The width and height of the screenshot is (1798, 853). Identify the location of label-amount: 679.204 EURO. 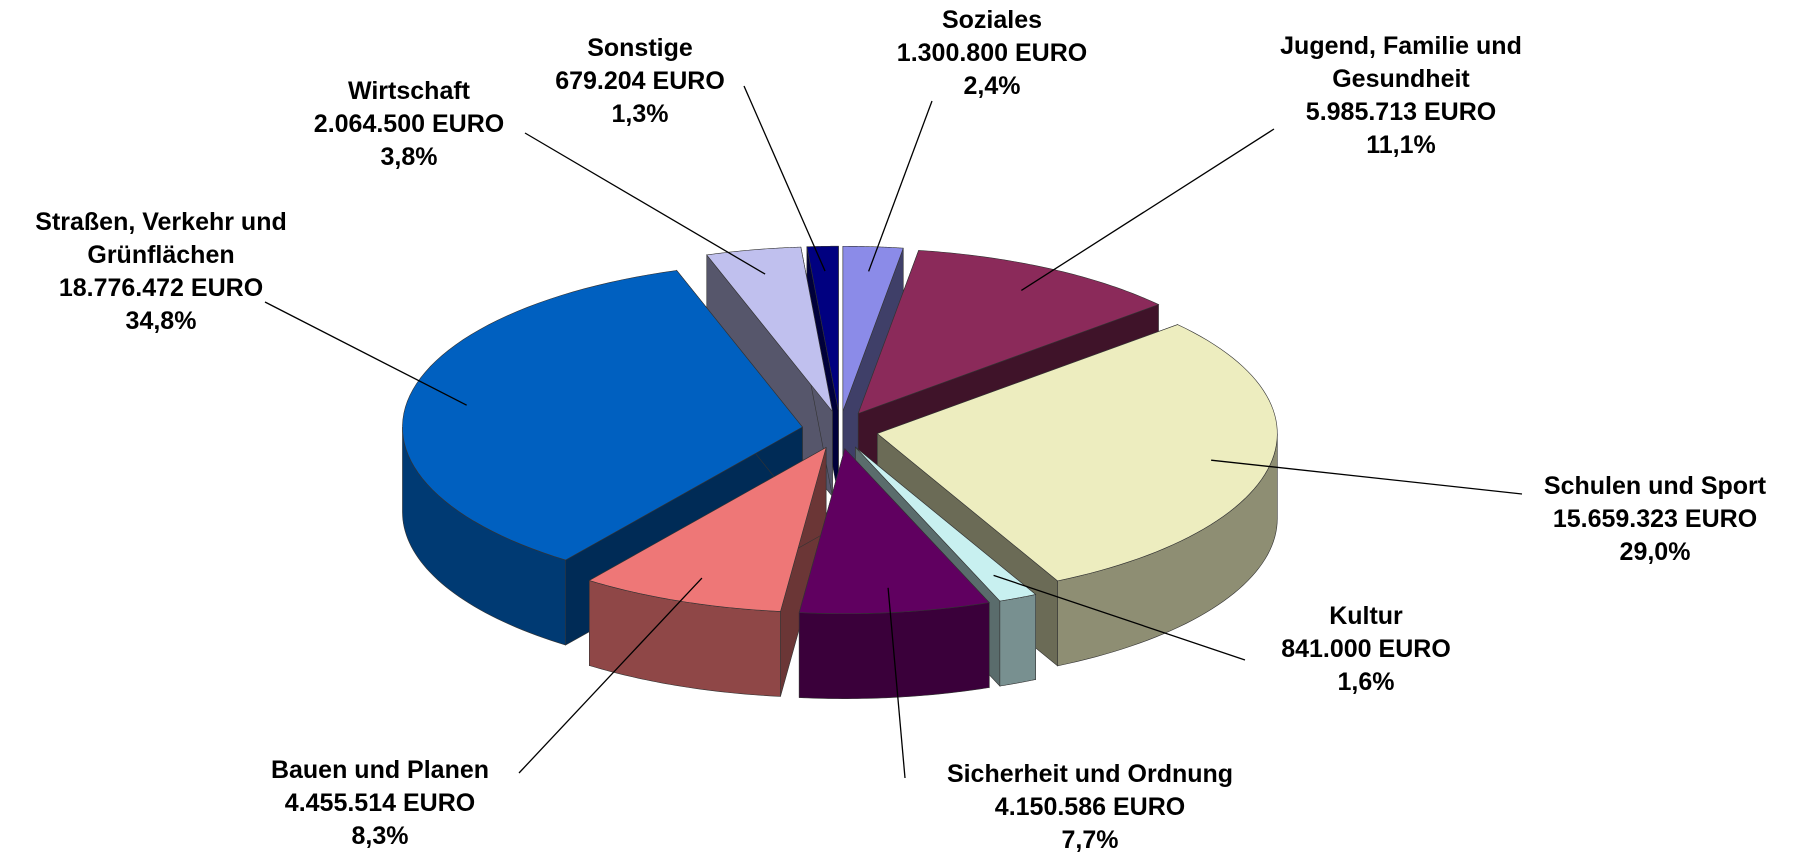
(640, 81).